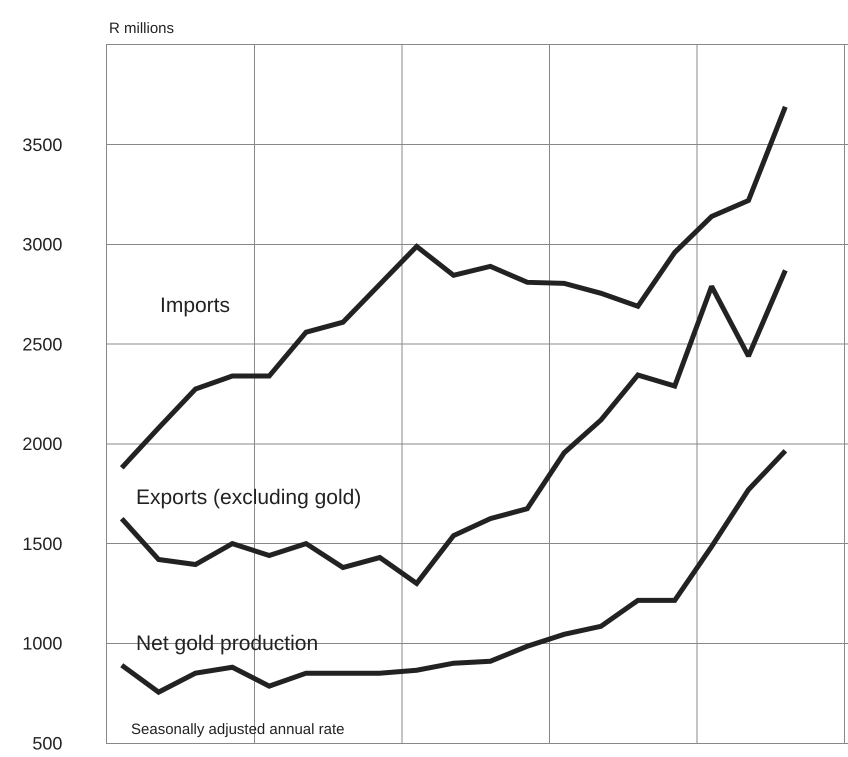 The image size is (848, 757). I want to click on y-tick-label: 3500, so click(42, 145).